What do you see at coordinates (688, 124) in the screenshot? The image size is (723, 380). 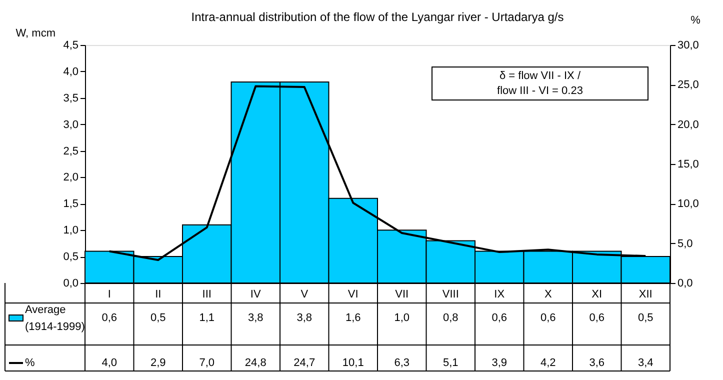 I see `y2-tick-label: 20,0` at bounding box center [688, 124].